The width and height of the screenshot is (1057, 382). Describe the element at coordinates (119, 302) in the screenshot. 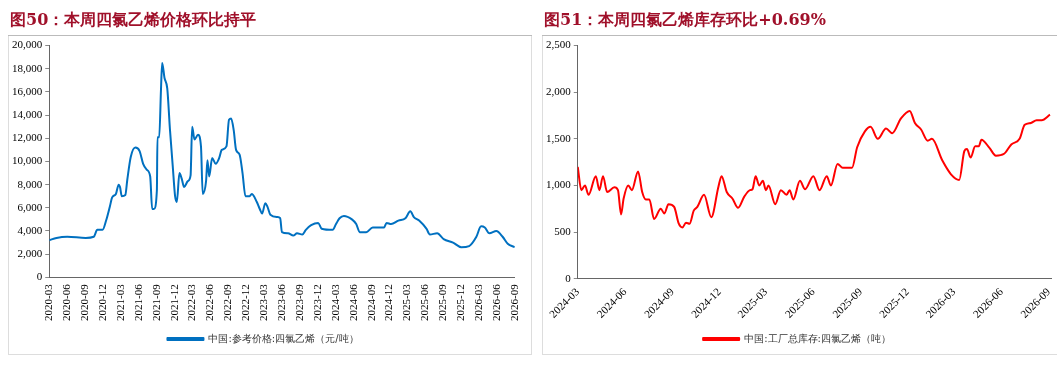

I see `x-tick-label: 2021-03` at that location.